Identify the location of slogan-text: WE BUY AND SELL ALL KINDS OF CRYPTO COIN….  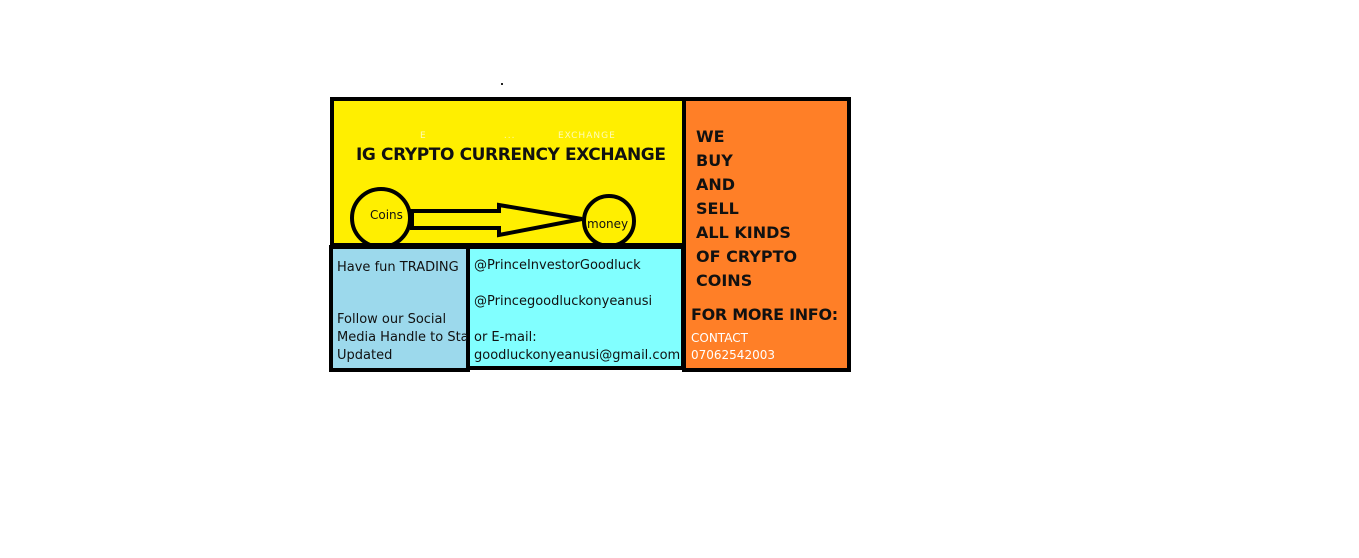
(747, 208).